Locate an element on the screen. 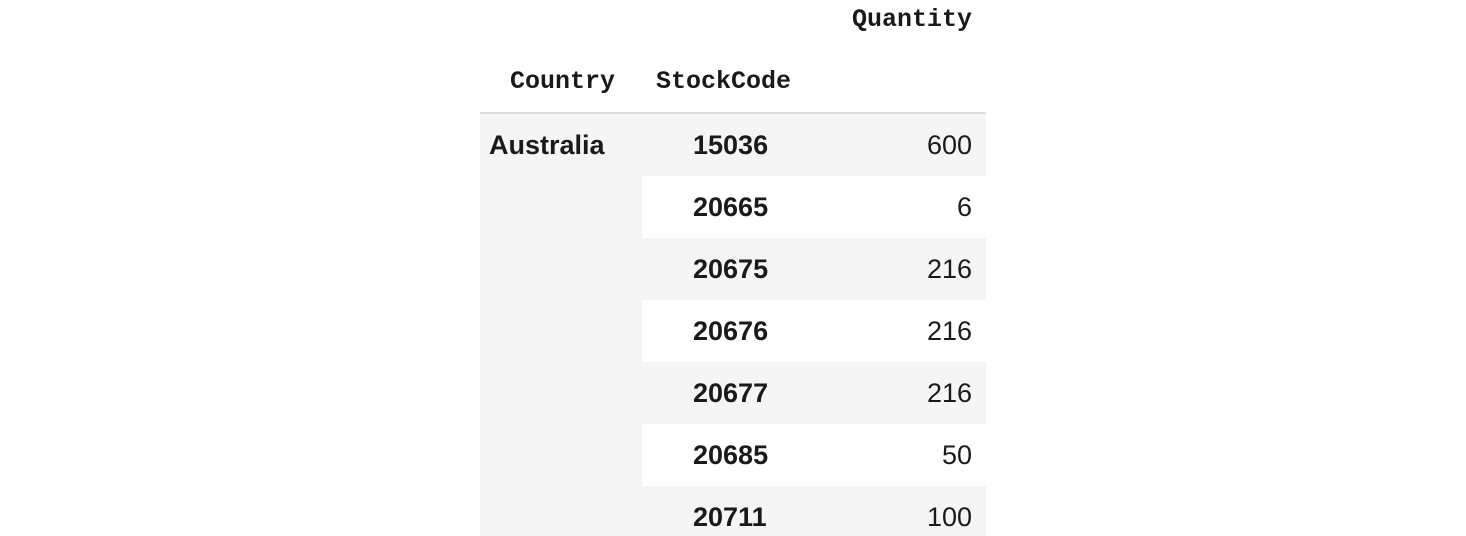  table-row: 20676 216 is located at coordinates (814, 331).